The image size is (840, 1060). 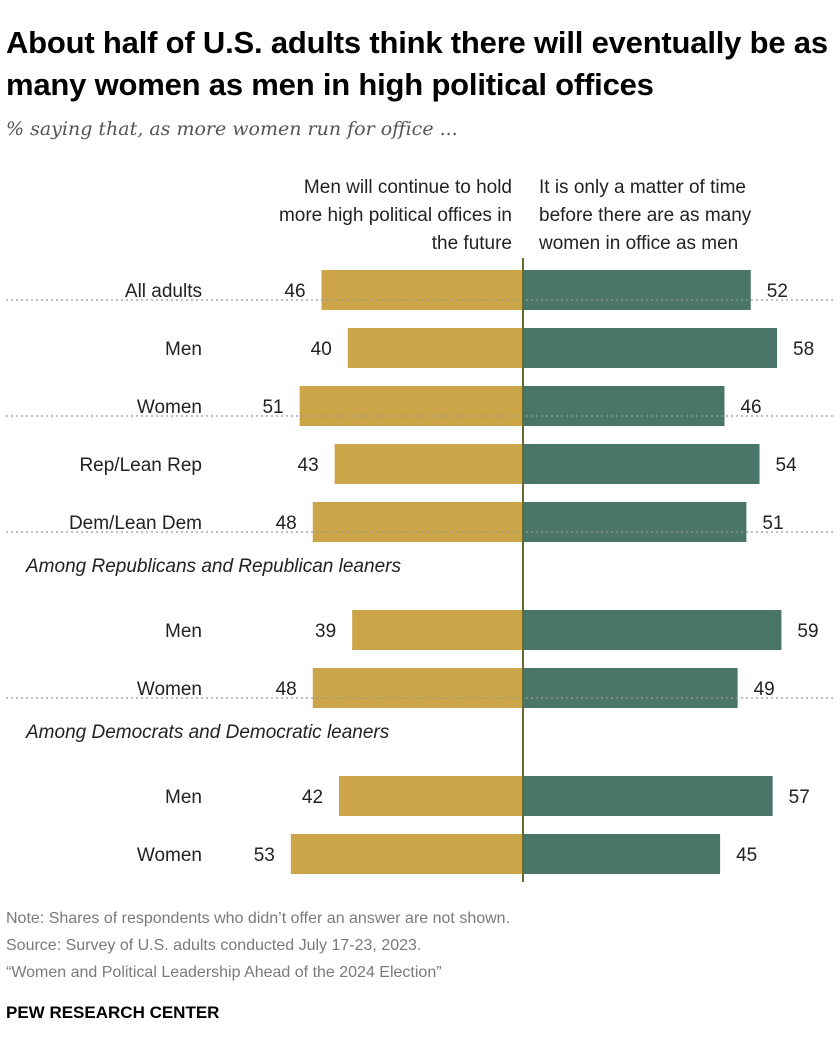 I want to click on group-heading: Among Republicans and Republican leaners, so click(x=213, y=566).